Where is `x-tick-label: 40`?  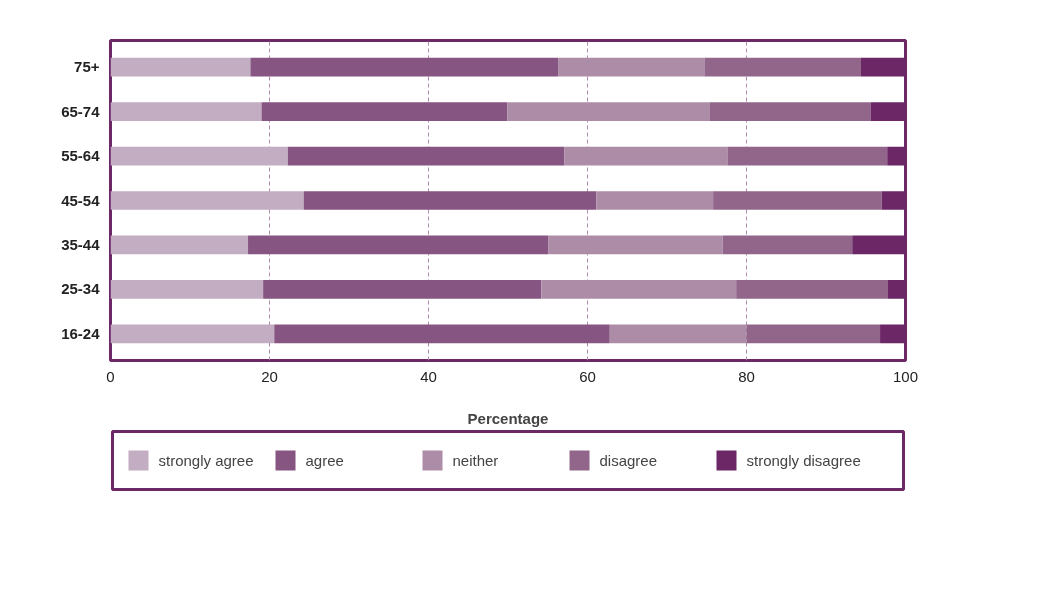 x-tick-label: 40 is located at coordinates (428, 376).